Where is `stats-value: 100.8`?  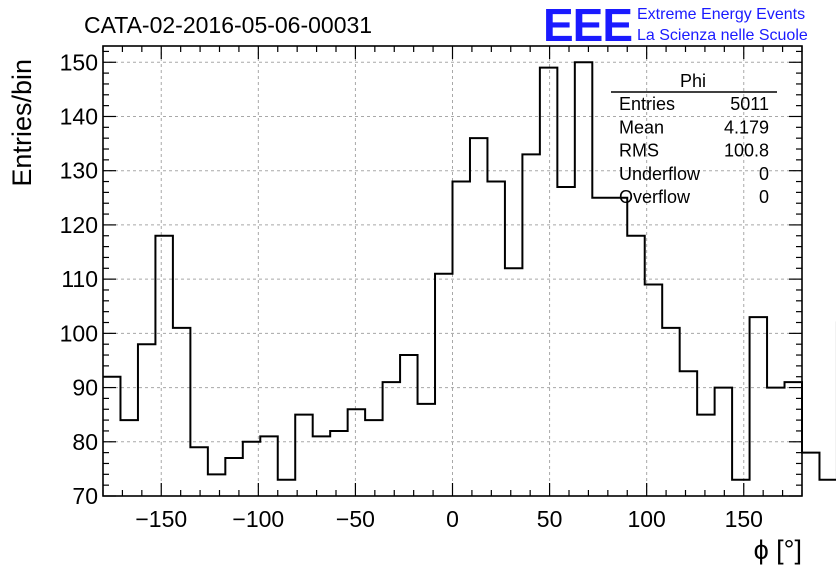
stats-value: 100.8 is located at coordinates (746, 151).